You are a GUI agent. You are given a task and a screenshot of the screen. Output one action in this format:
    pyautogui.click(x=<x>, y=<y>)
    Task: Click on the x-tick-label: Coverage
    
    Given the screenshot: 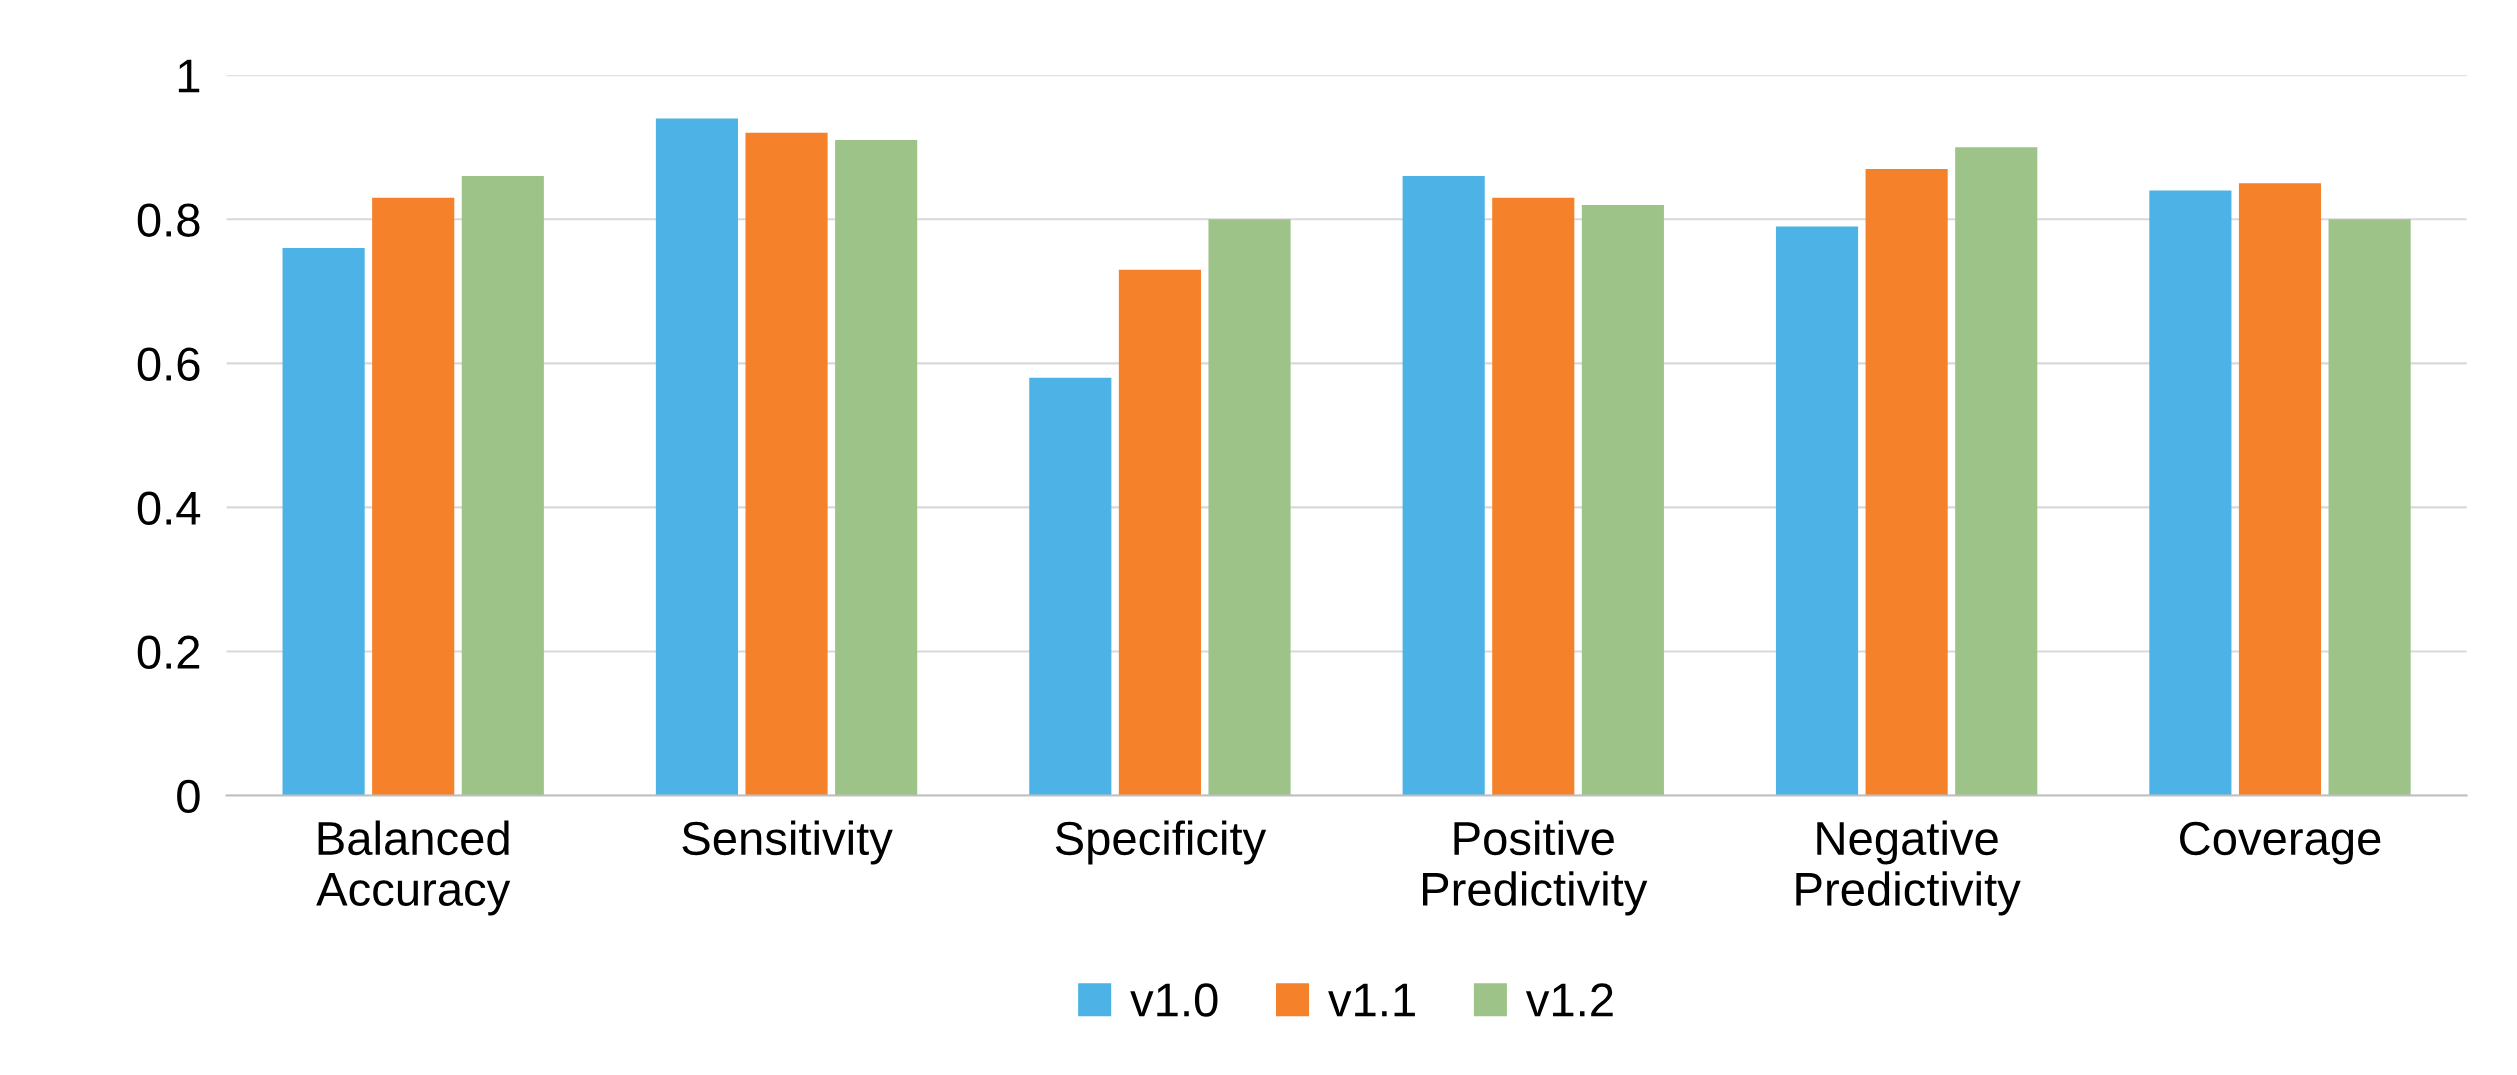 What is the action you would take?
    pyautogui.click(x=2280, y=843)
    